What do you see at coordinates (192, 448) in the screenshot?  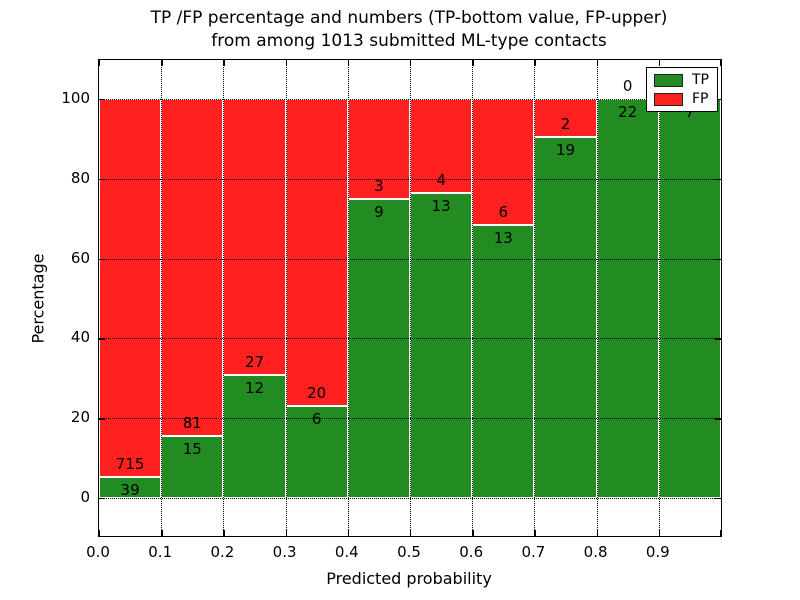 I see `tp-count-label: 15` at bounding box center [192, 448].